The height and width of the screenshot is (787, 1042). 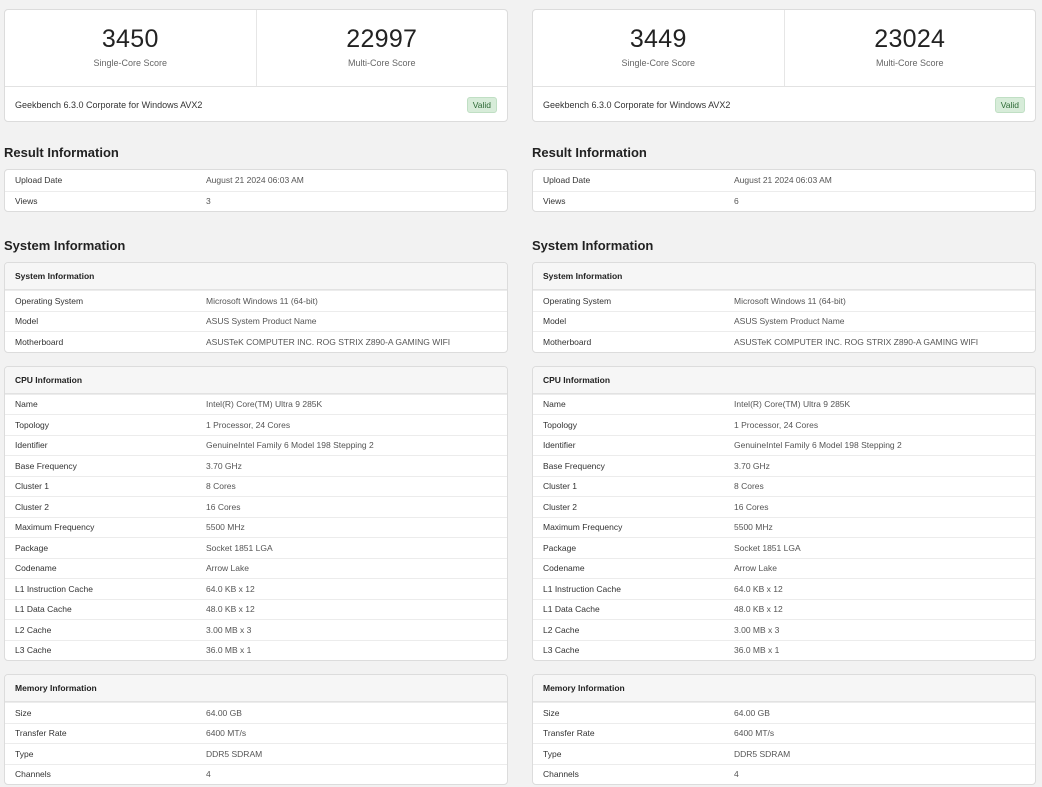 What do you see at coordinates (749, 486) in the screenshot?
I see `row-value: 8 Cores` at bounding box center [749, 486].